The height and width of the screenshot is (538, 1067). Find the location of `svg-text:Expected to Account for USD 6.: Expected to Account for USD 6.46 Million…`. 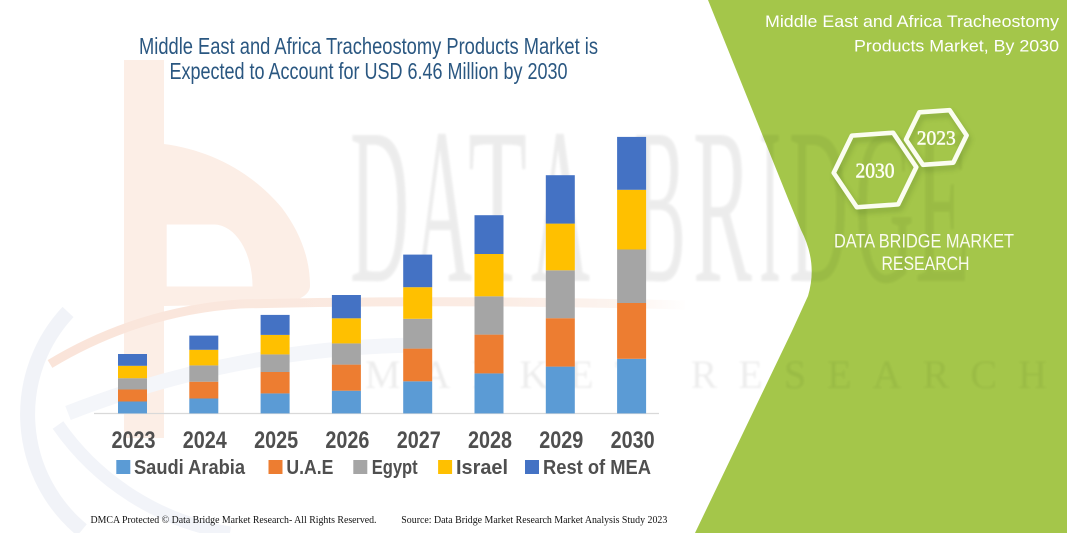

svg-text:Expected to Account for USD 6.: Expected to Account for USD 6.46 Million… is located at coordinates (369, 71).